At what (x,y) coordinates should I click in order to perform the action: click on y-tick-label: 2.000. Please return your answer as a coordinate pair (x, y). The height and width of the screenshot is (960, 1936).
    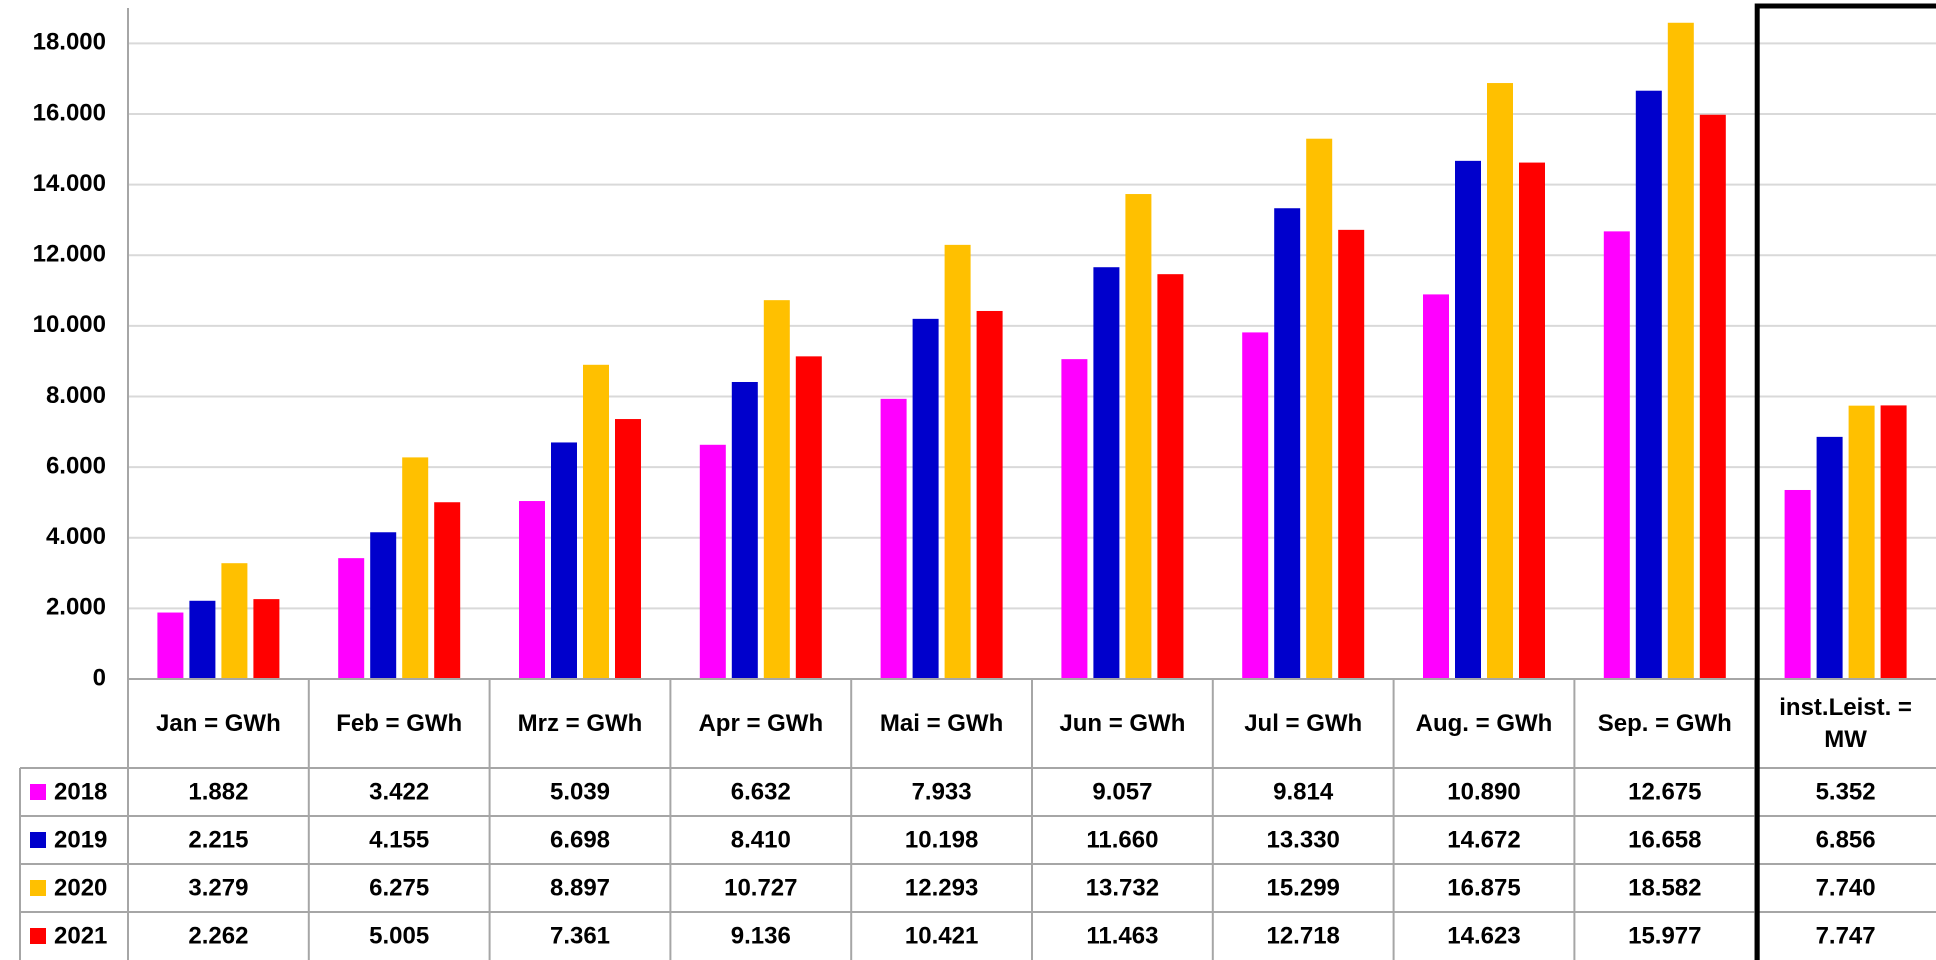
    Looking at the image, I should click on (76, 607).